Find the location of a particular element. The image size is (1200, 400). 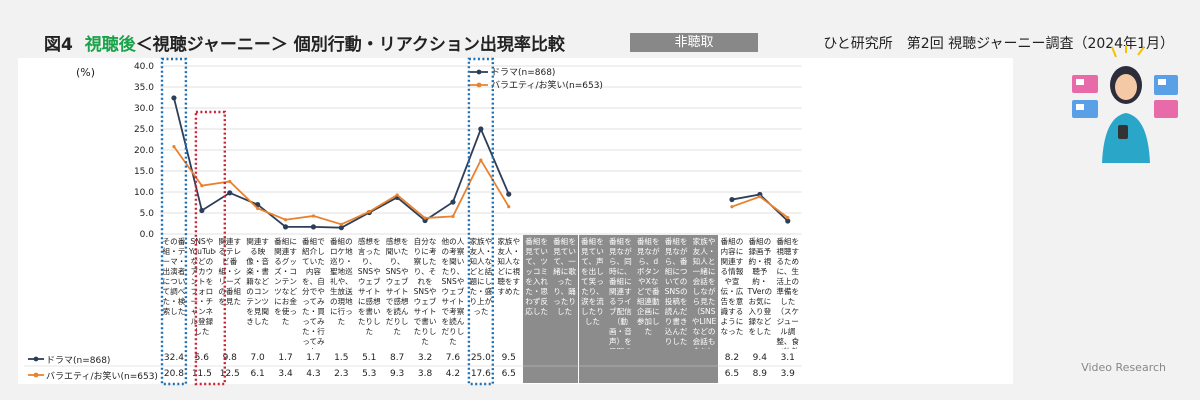

table-legend-marker is located at coordinates (36, 359).